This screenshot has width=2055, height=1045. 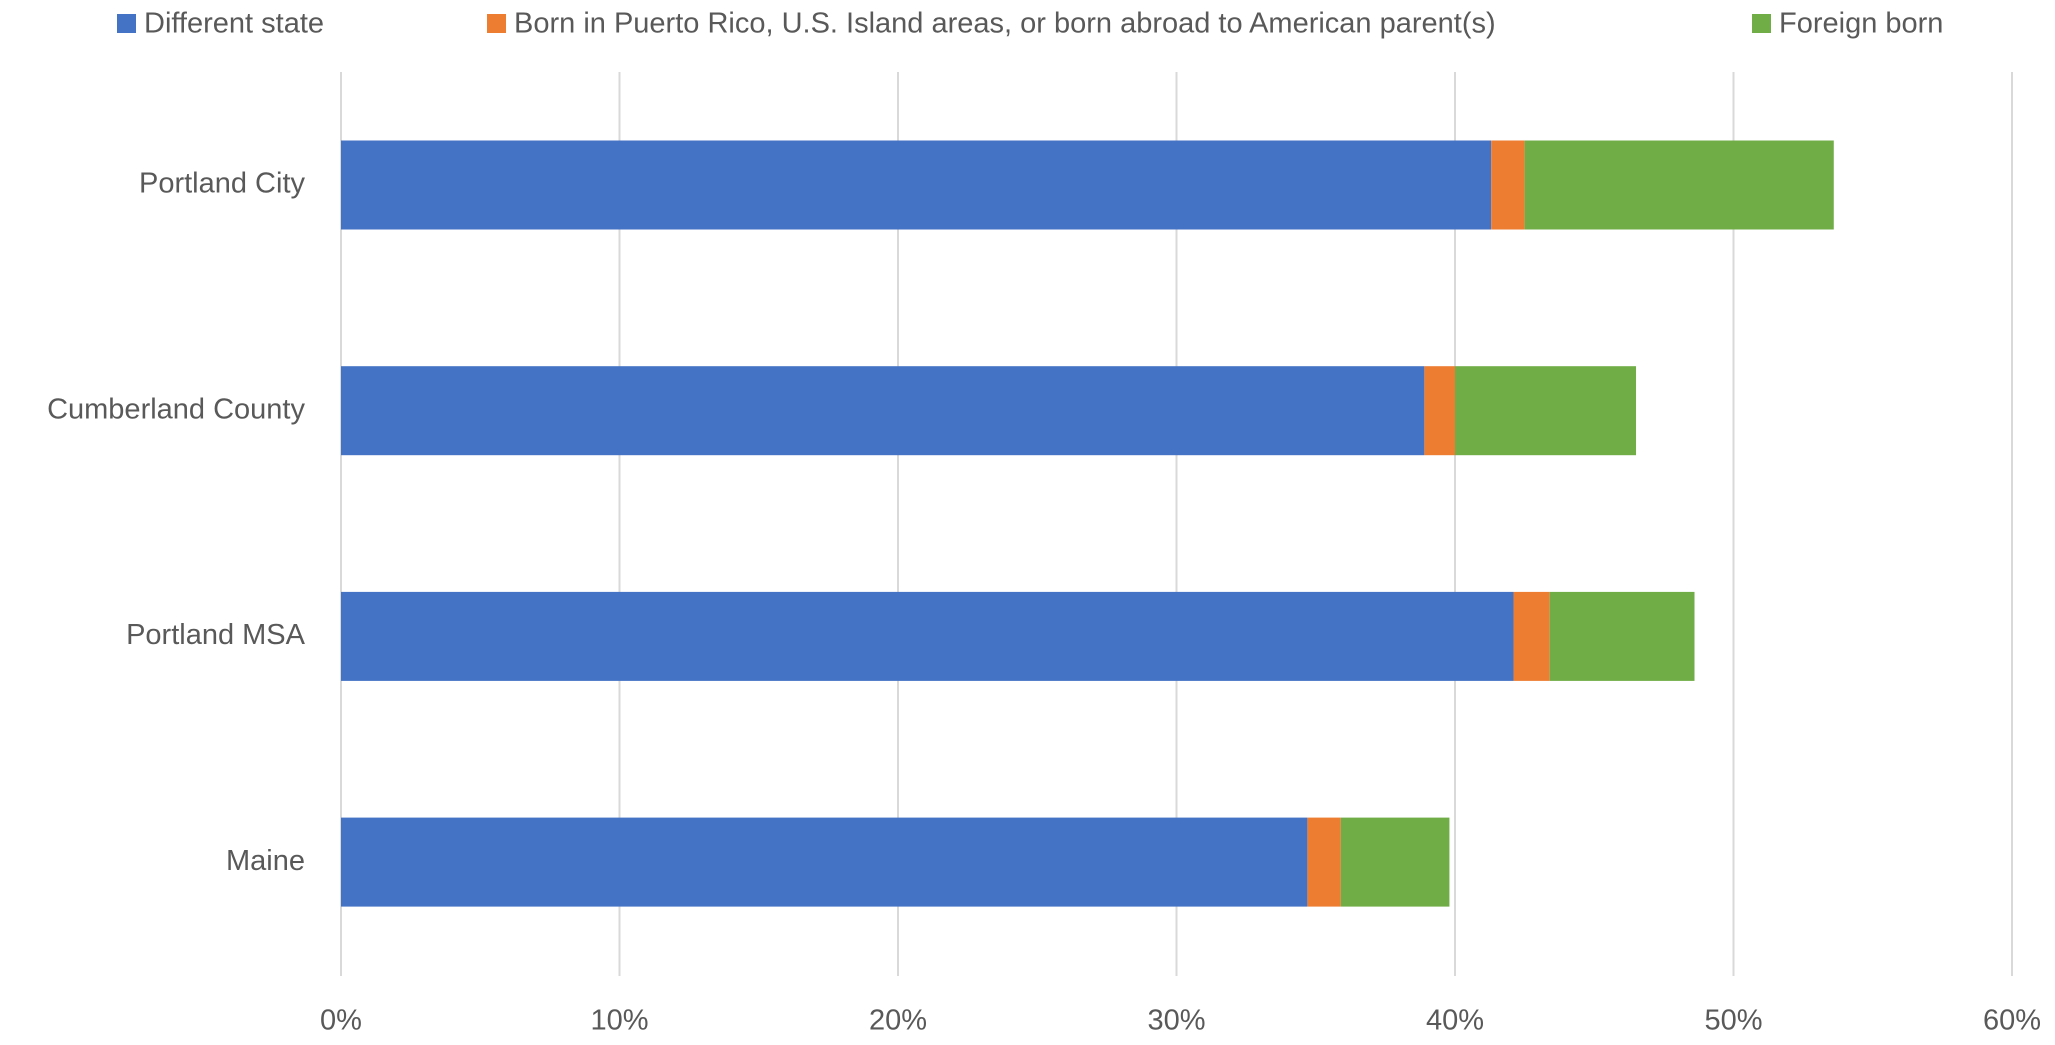 What do you see at coordinates (216, 635) in the screenshot?
I see `y-tick-label: Portland MSA` at bounding box center [216, 635].